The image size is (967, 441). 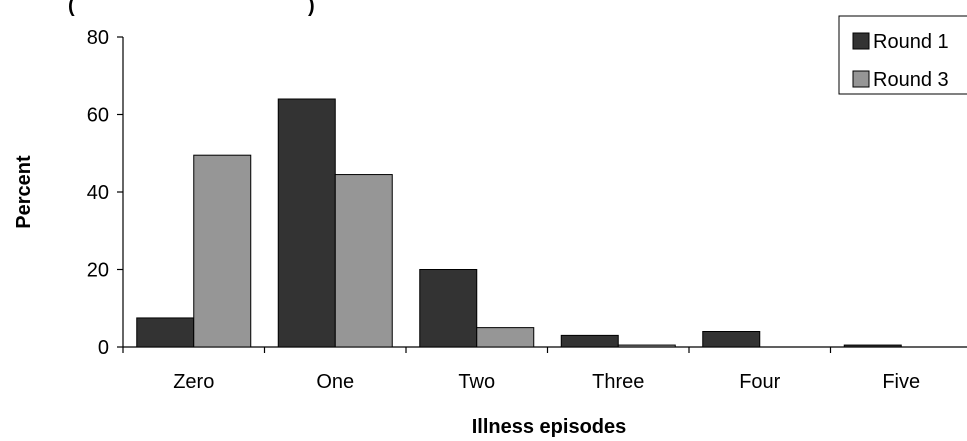 I want to click on y-tick-label: 80, so click(x=98, y=38).